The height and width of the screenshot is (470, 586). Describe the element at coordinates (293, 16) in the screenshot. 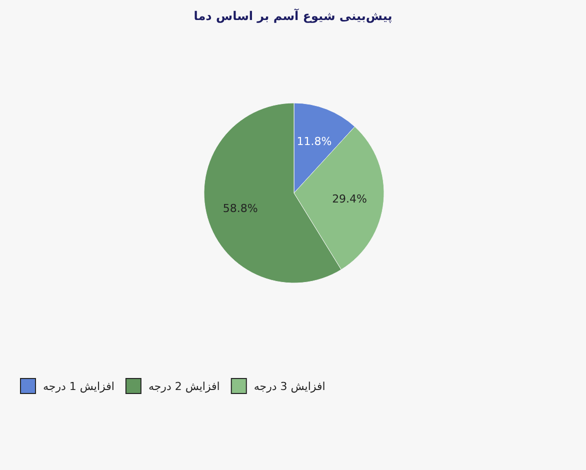

I see `title: پیش‌بینی شیوع آسم بر اساس دما` at that location.